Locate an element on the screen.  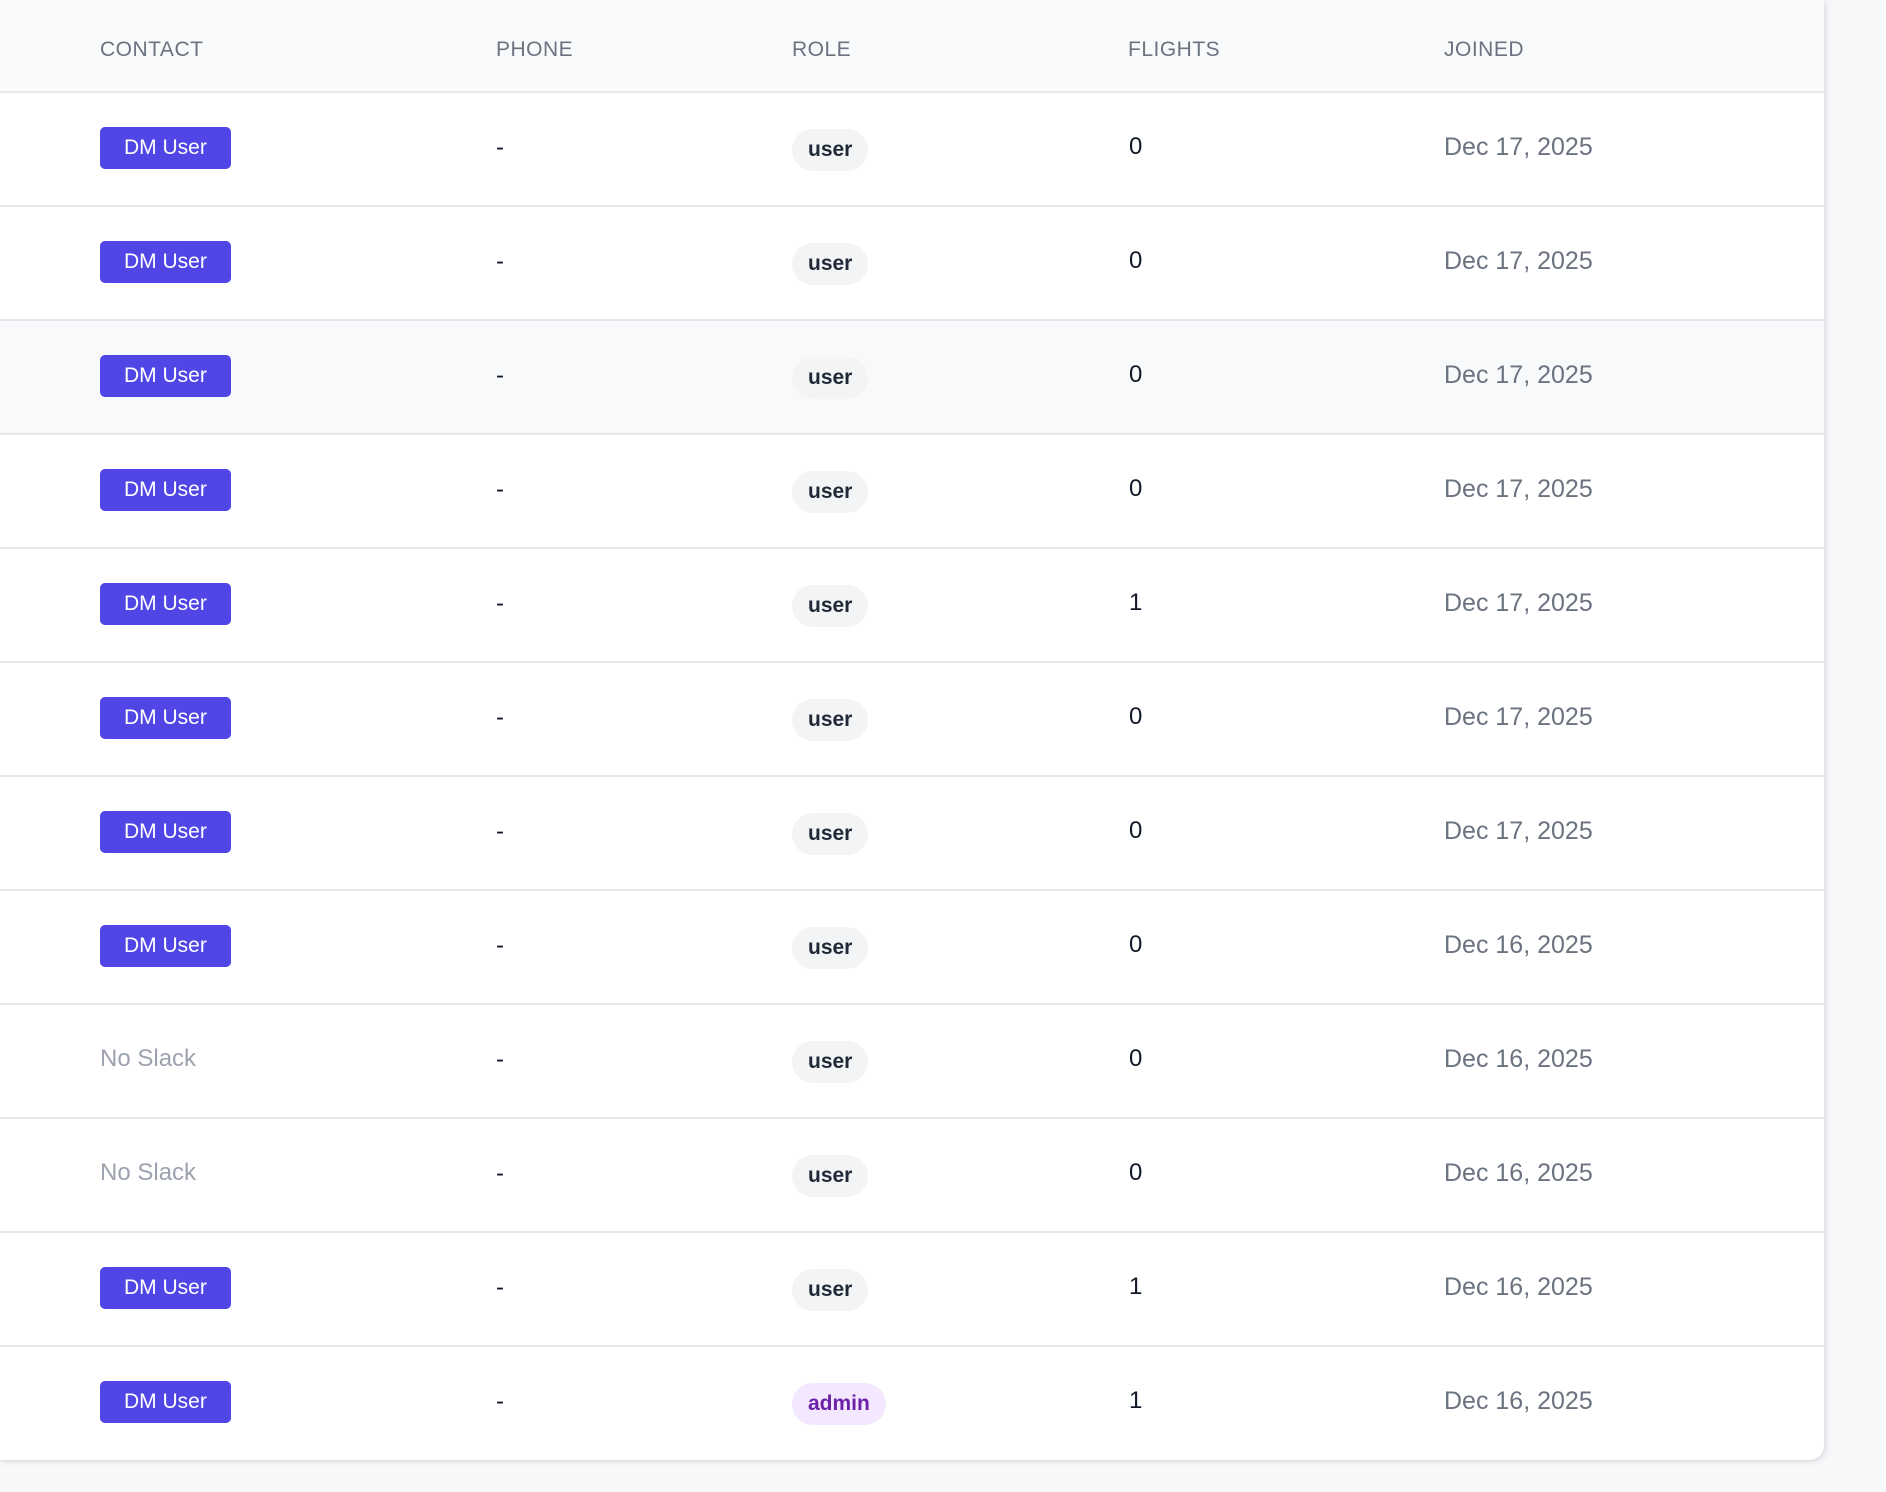
flights-cell: 0 is located at coordinates (1135, 377).